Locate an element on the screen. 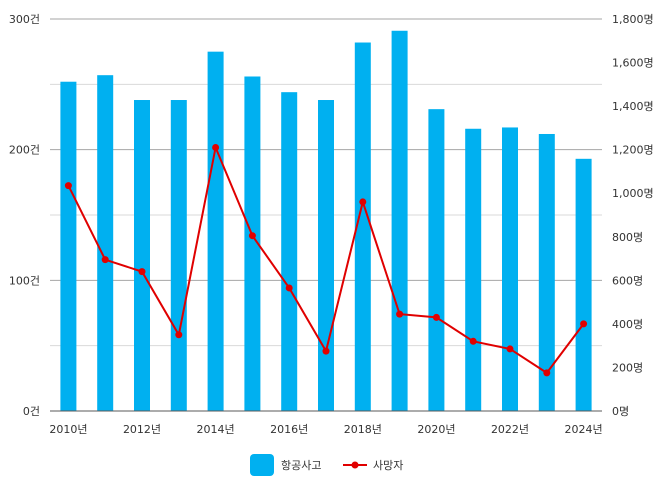 Image resolution: width=660 pixels, height=500 pixels. y-right-tick-label: 1,200명 is located at coordinates (633, 150).